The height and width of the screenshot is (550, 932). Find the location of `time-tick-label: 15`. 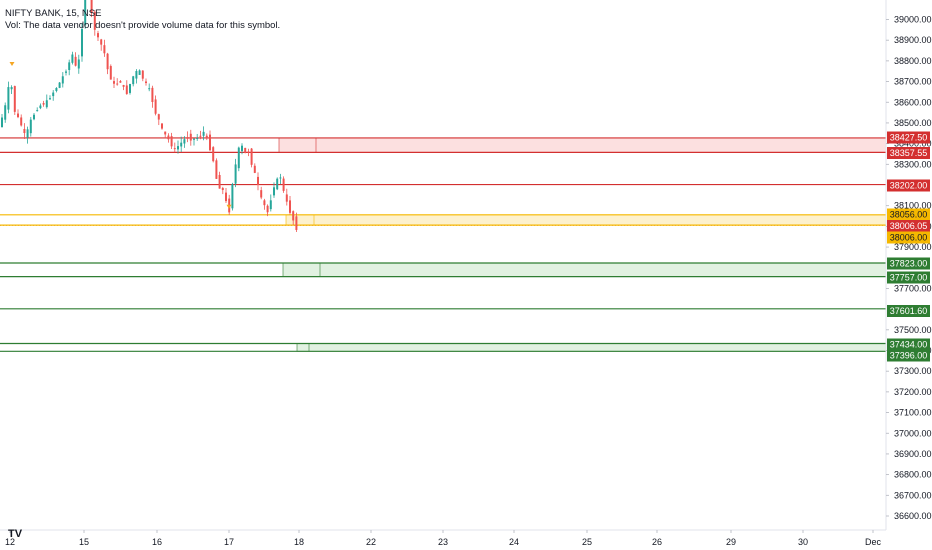

time-tick-label: 15 is located at coordinates (84, 542).